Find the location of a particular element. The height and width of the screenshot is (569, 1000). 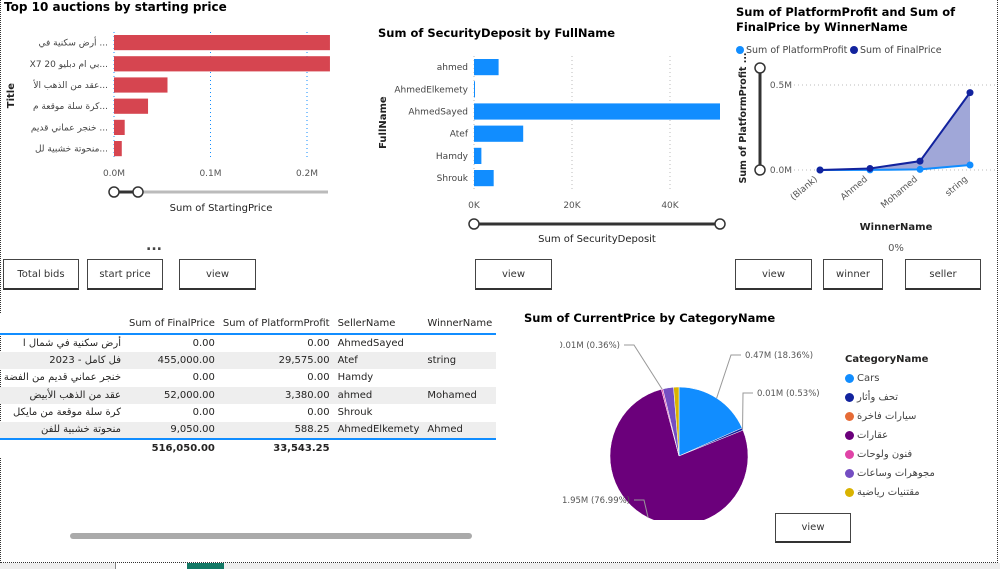

x-category-label: Ahmed is located at coordinates (854, 189).